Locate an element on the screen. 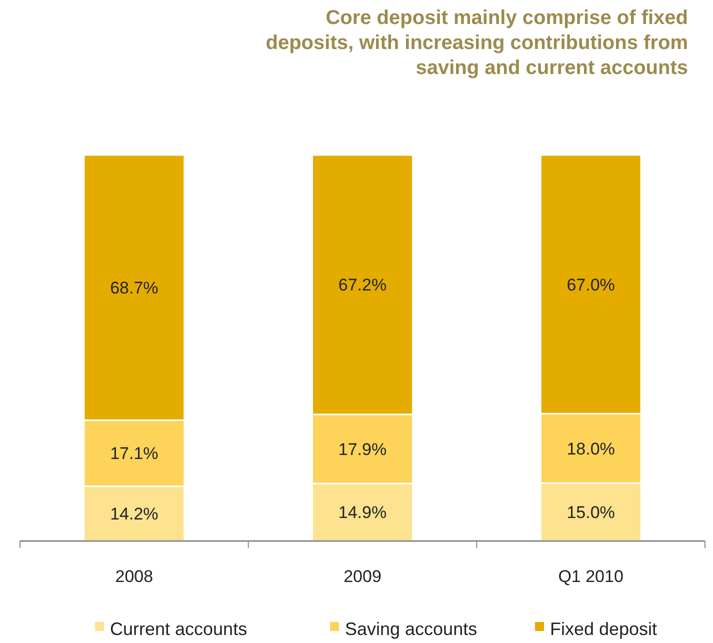 Image resolution: width=713 pixels, height=643 pixels. legend-label: Saving accounts is located at coordinates (411, 629).